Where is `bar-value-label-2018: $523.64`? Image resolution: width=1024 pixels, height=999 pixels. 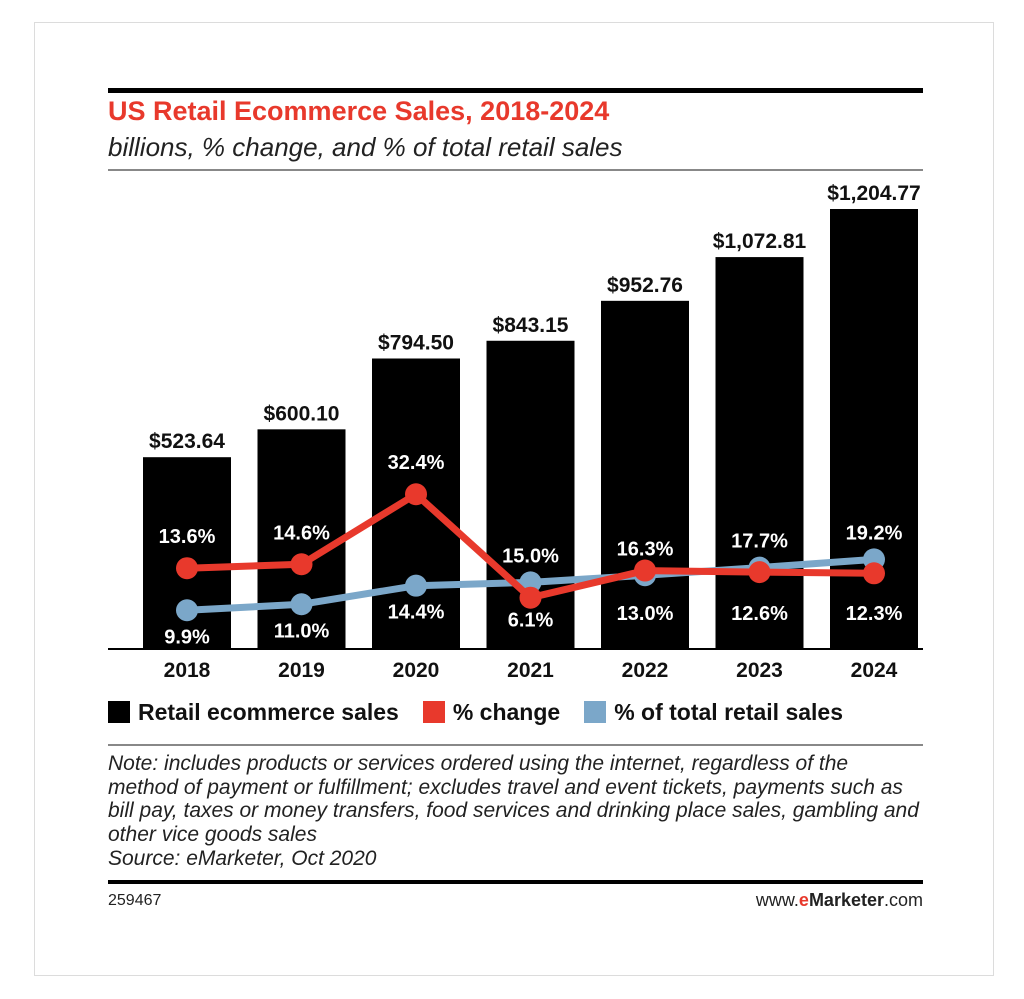 bar-value-label-2018: $523.64 is located at coordinates (187, 441).